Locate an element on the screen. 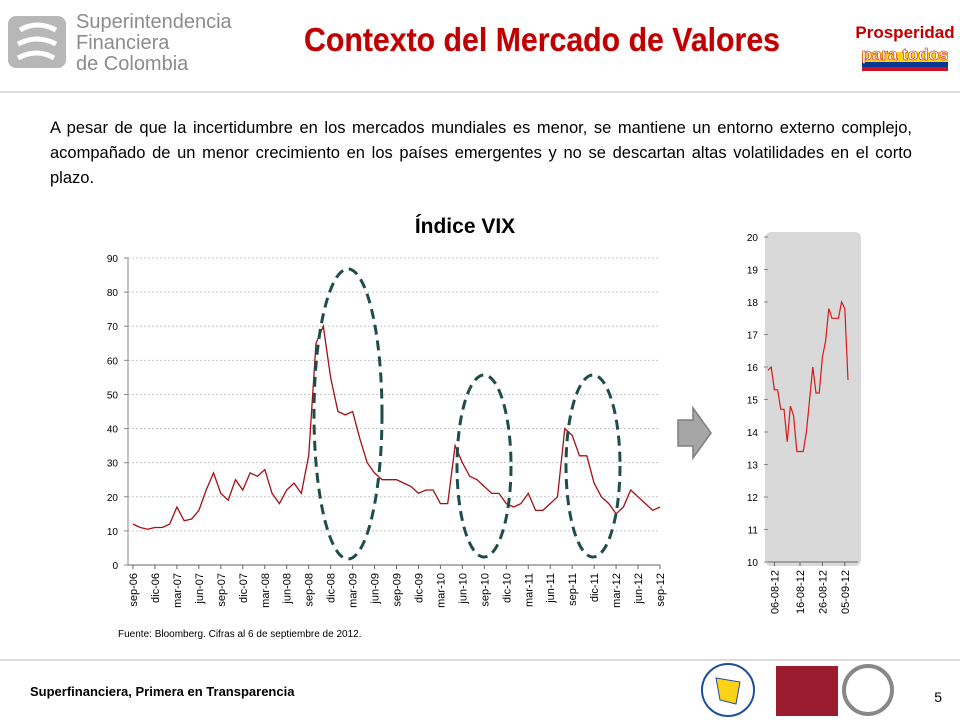 Image resolution: width=960 pixels, height=720 pixels. plot-area is located at coordinates (813, 399).